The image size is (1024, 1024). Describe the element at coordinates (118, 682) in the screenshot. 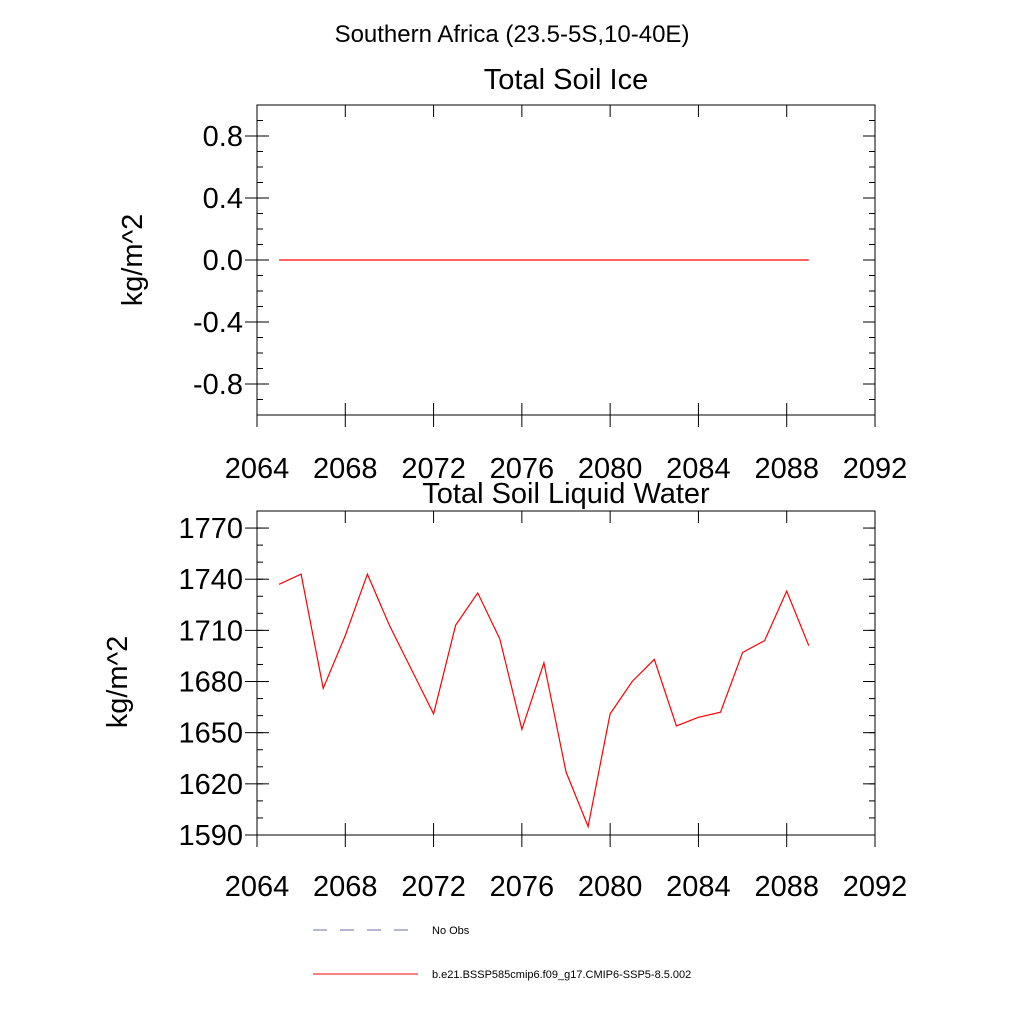

I see `y-axis-label-soil-liquid-water: kg/m^2` at that location.